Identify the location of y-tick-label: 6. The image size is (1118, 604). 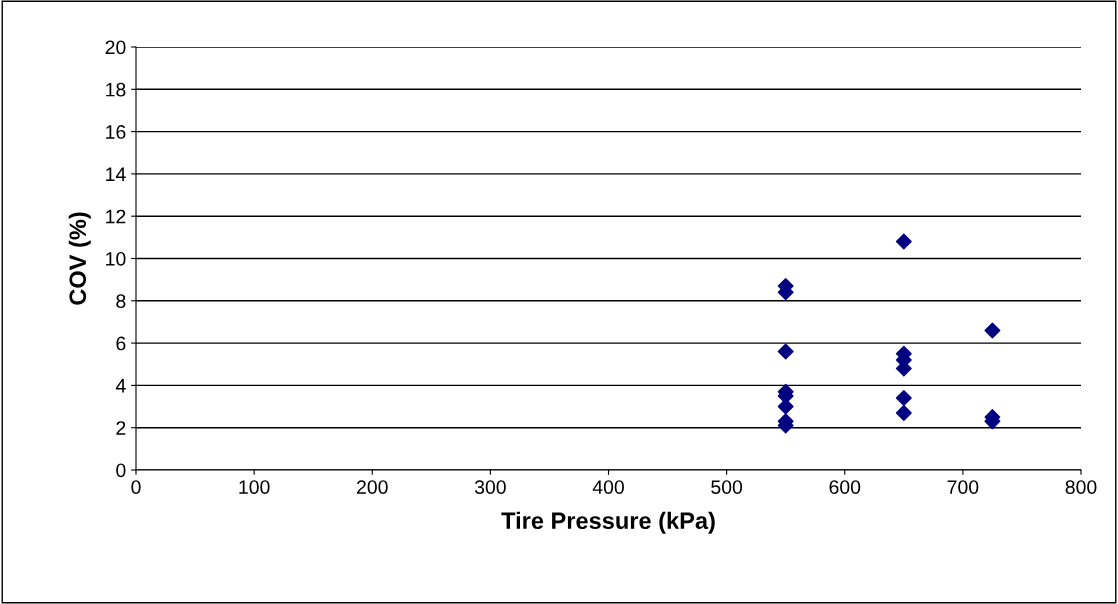
(121, 343).